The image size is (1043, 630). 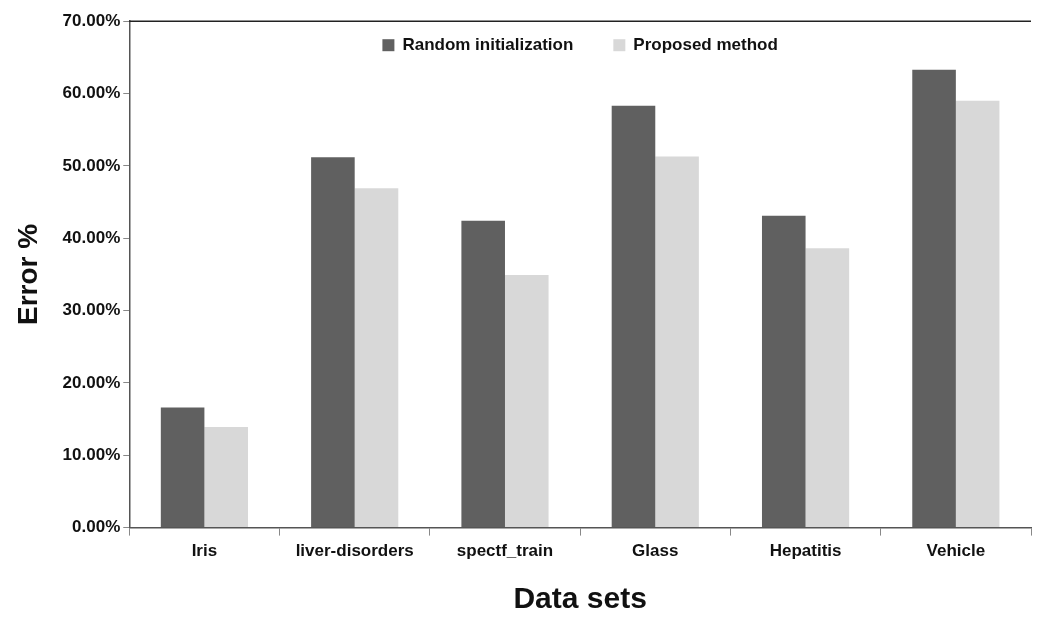 I want to click on x-tick-label: Vehicle, so click(x=956, y=551).